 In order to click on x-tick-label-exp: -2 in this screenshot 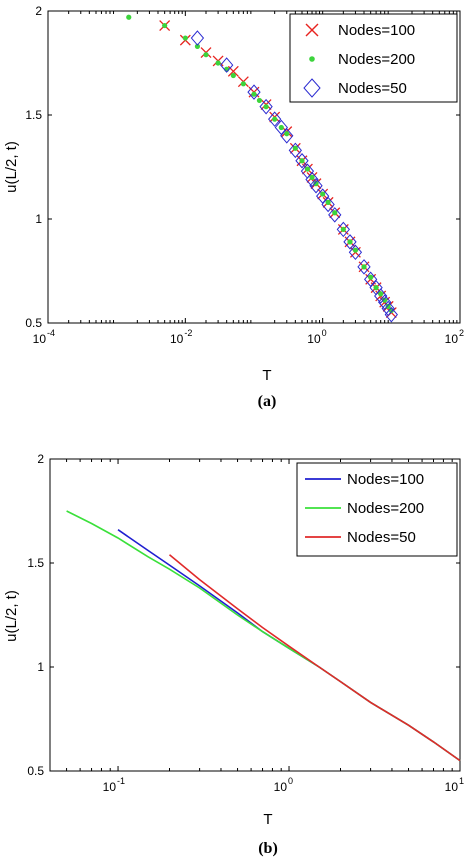, I will do `click(188, 333)`.